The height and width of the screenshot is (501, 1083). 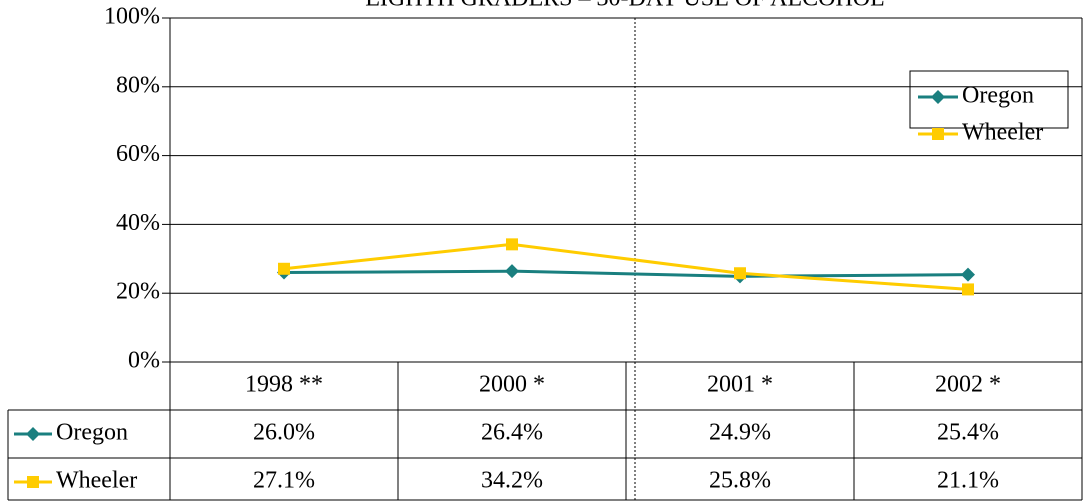 I want to click on y-tick-label: 80%, so click(x=138, y=85).